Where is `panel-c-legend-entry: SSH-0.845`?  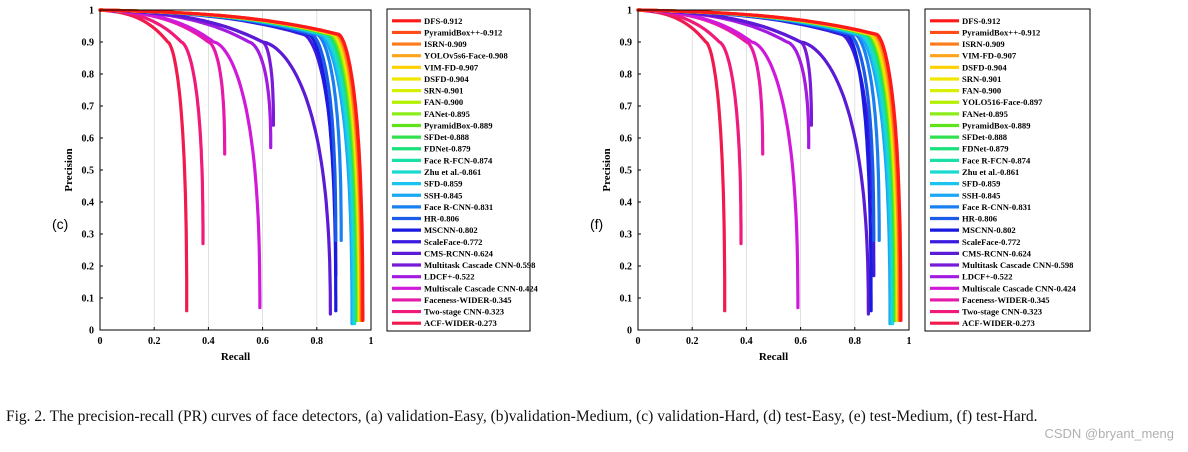
panel-c-legend-entry: SSH-0.845 is located at coordinates (443, 195).